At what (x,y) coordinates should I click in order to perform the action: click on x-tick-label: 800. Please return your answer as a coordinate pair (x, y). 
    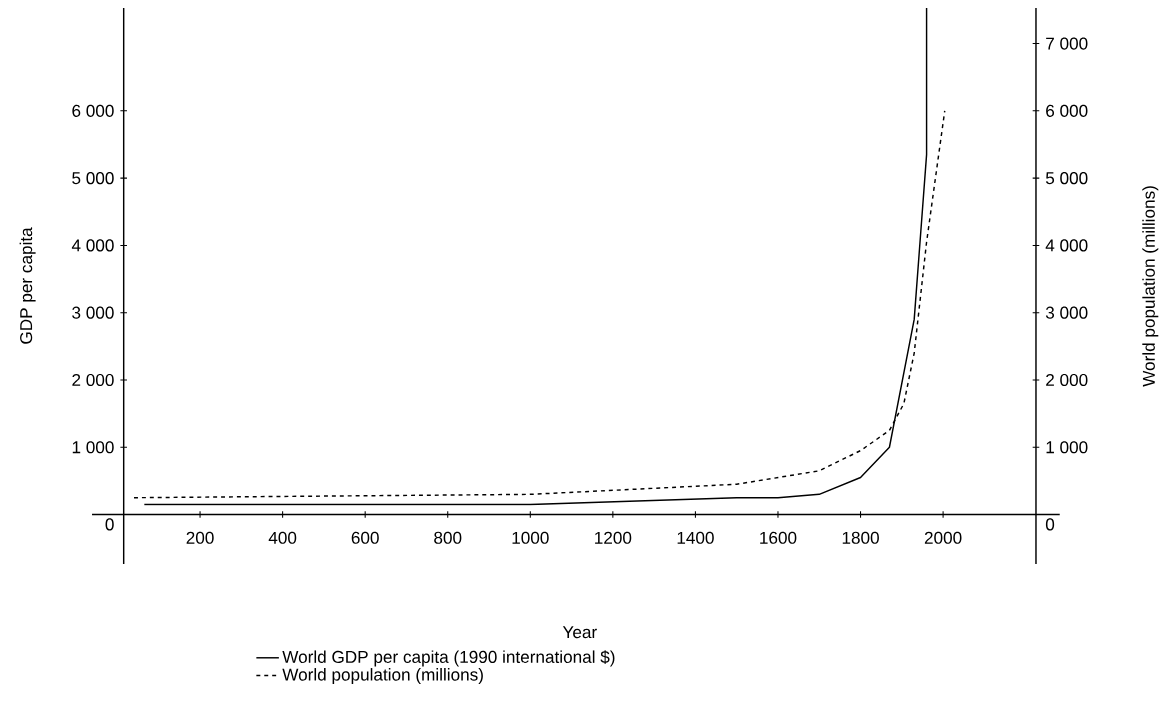
    Looking at the image, I should click on (448, 538).